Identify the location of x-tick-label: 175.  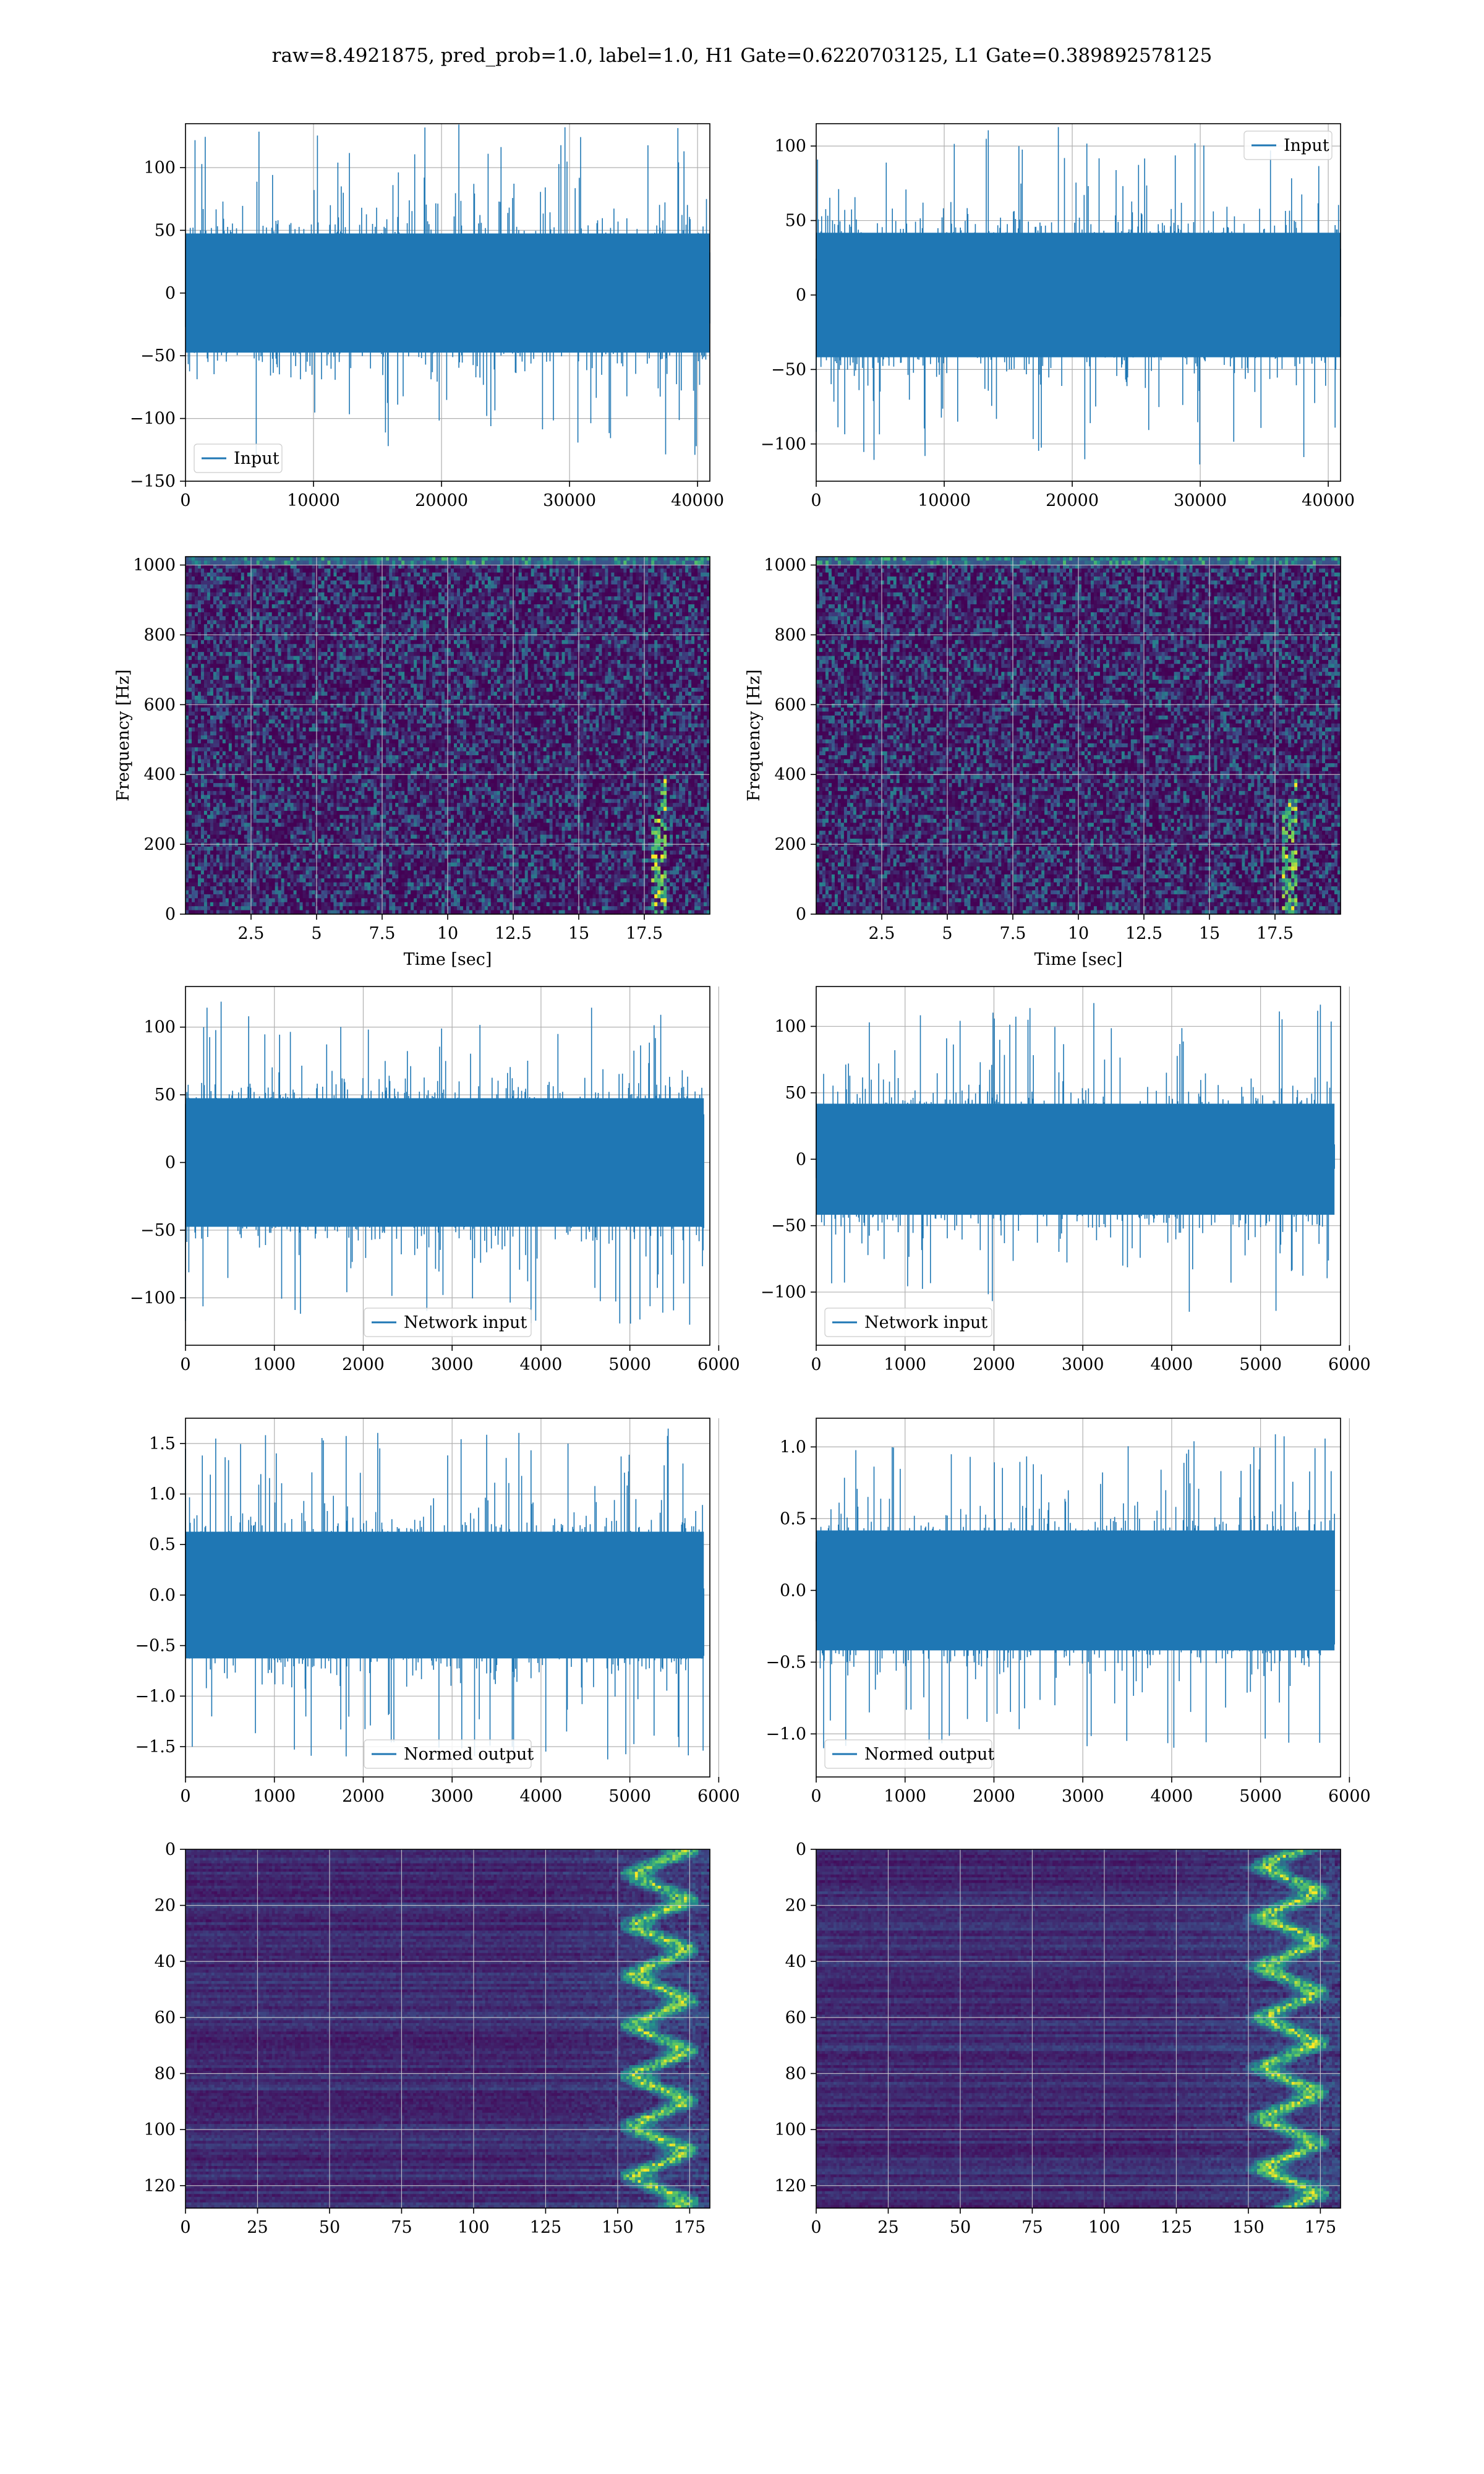
(1321, 2227).